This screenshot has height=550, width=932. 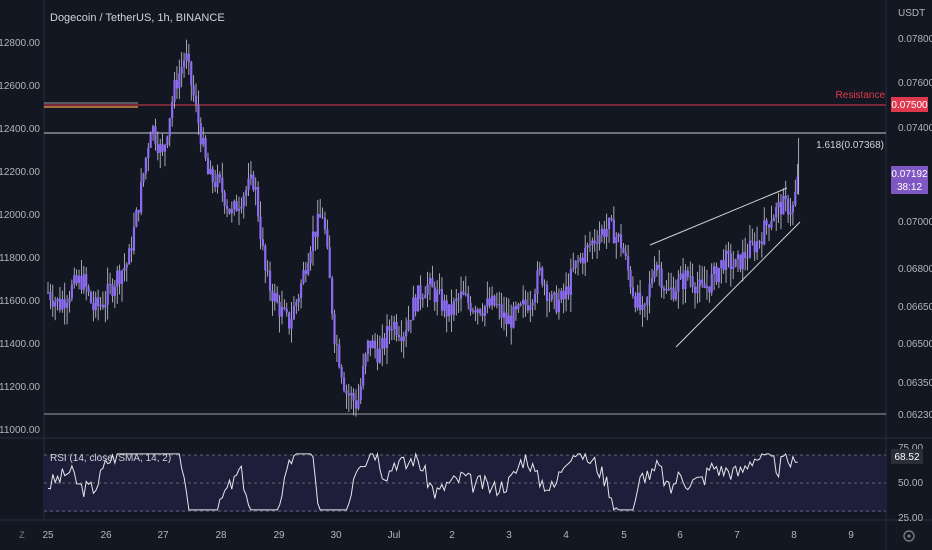 What do you see at coordinates (20, 344) in the screenshot?
I see `left-tick: 11400.00` at bounding box center [20, 344].